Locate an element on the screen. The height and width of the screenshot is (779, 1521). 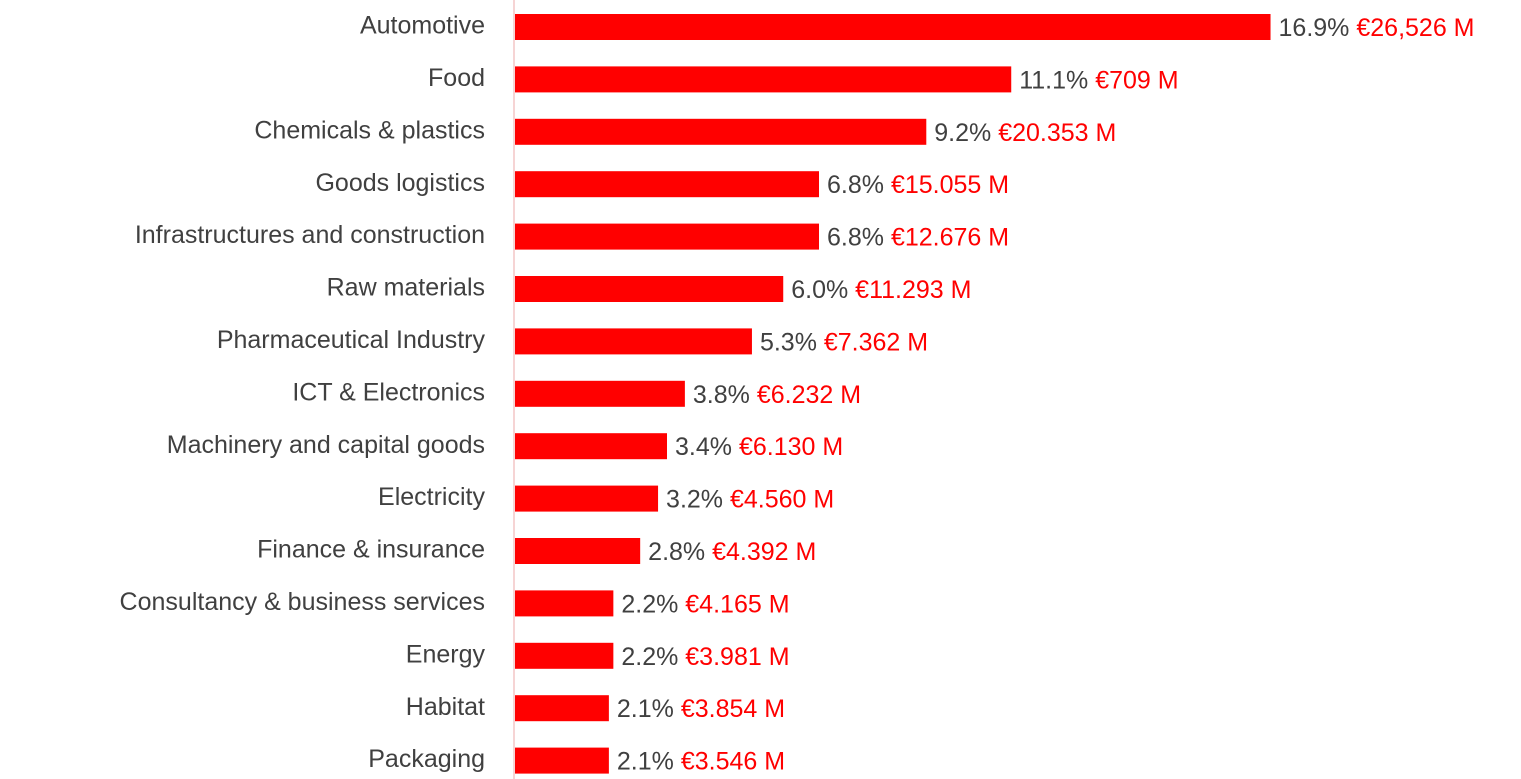
y-tick-label: Packaging is located at coordinates (426, 759).